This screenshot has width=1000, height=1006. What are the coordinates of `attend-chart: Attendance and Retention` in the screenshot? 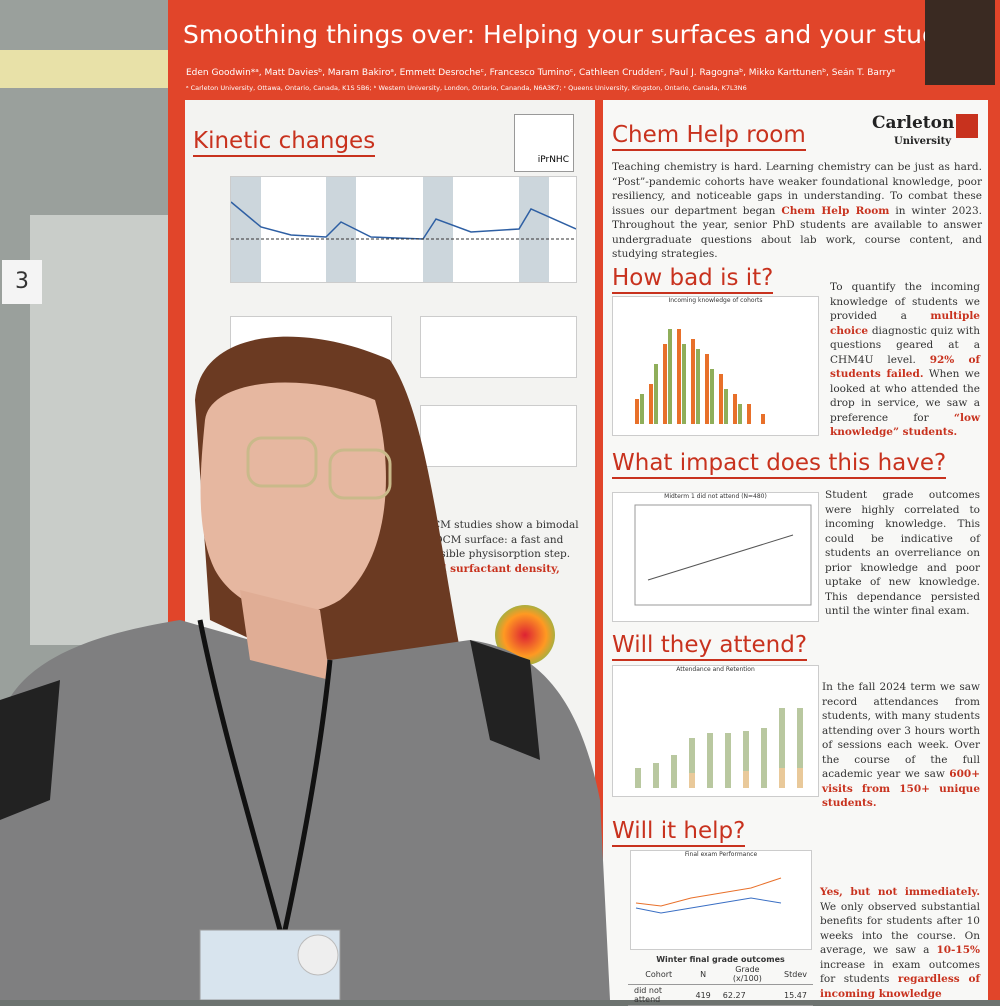 It's located at (715, 731).